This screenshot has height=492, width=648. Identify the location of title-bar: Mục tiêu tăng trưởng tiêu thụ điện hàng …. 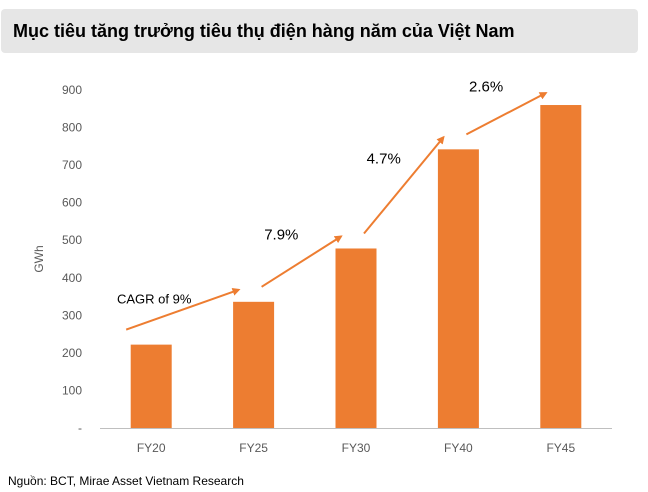
(319, 31).